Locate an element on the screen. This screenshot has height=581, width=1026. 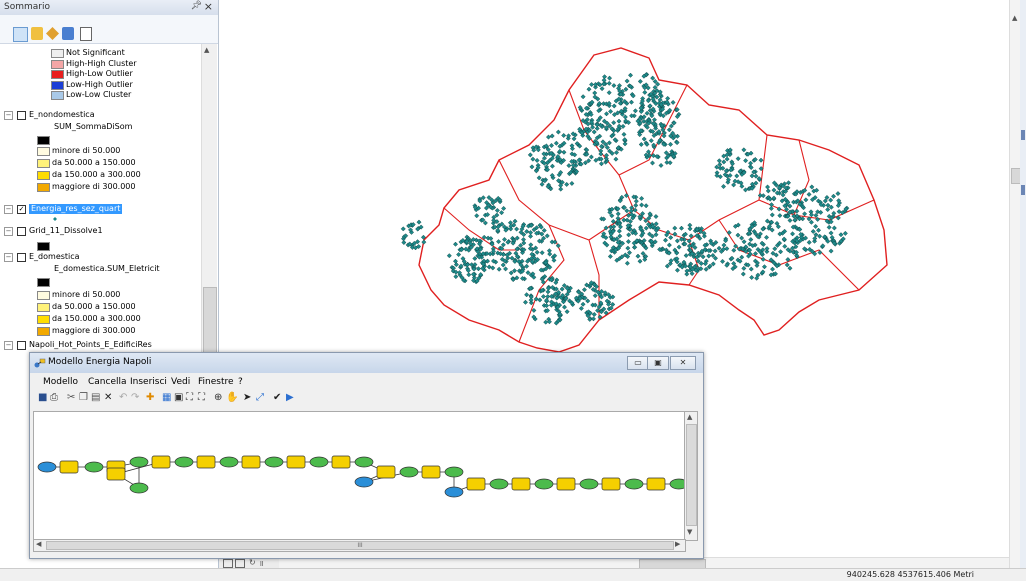
zoom-in-icon: ⊕ is located at coordinates (218, 397).